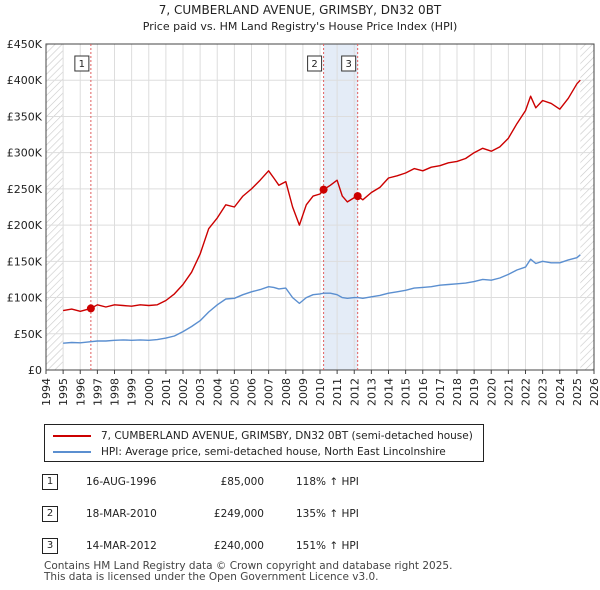  I want to click on transaction-price: £240,000, so click(238, 546).